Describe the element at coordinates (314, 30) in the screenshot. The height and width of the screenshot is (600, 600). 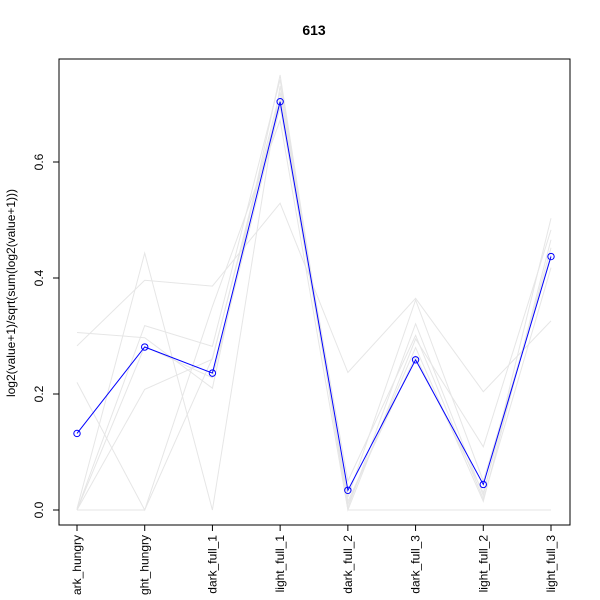
I see `chart-title: 613` at that location.